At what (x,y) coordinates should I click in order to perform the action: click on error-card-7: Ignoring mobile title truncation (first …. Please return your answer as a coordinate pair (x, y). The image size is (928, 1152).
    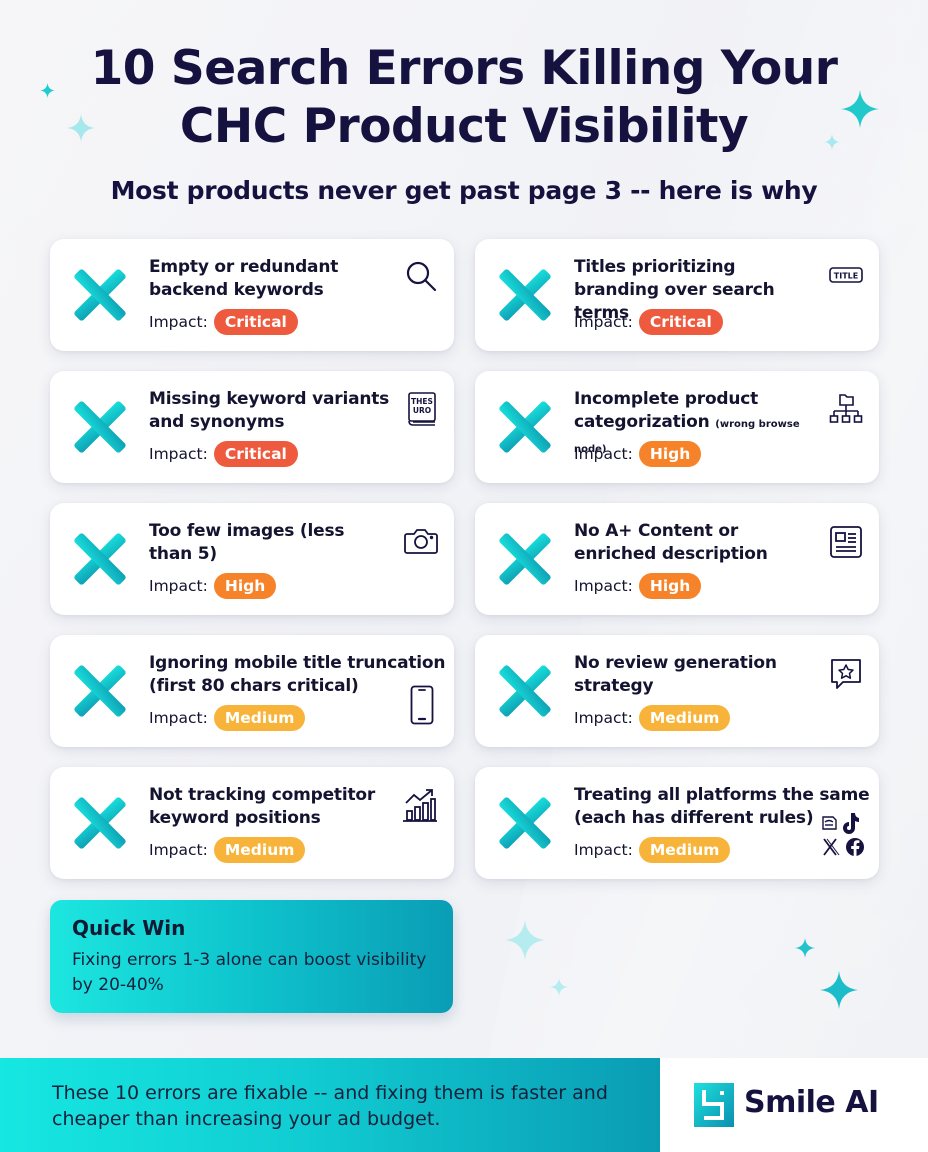
    Looking at the image, I should click on (252, 691).